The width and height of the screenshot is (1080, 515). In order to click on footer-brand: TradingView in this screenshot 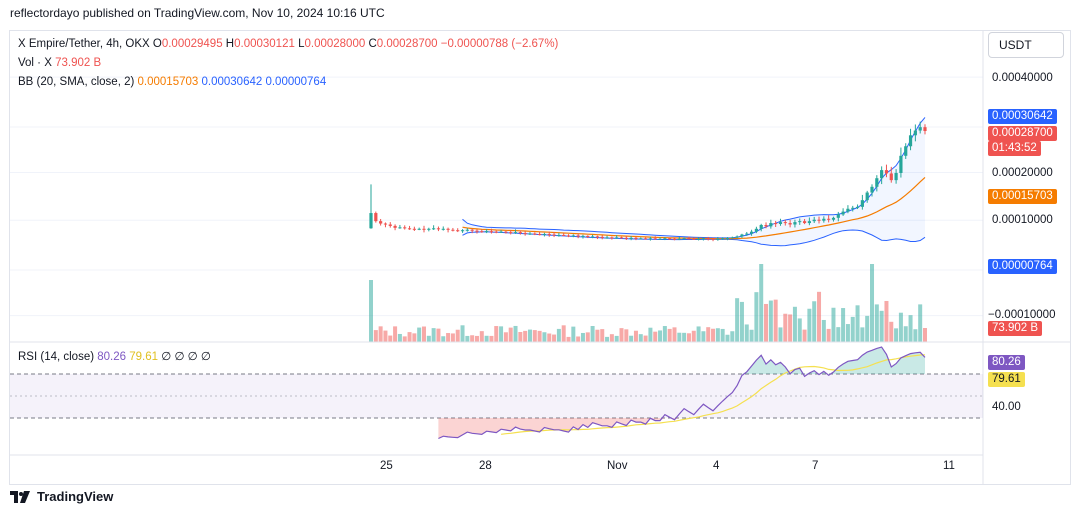, I will do `click(61, 496)`.